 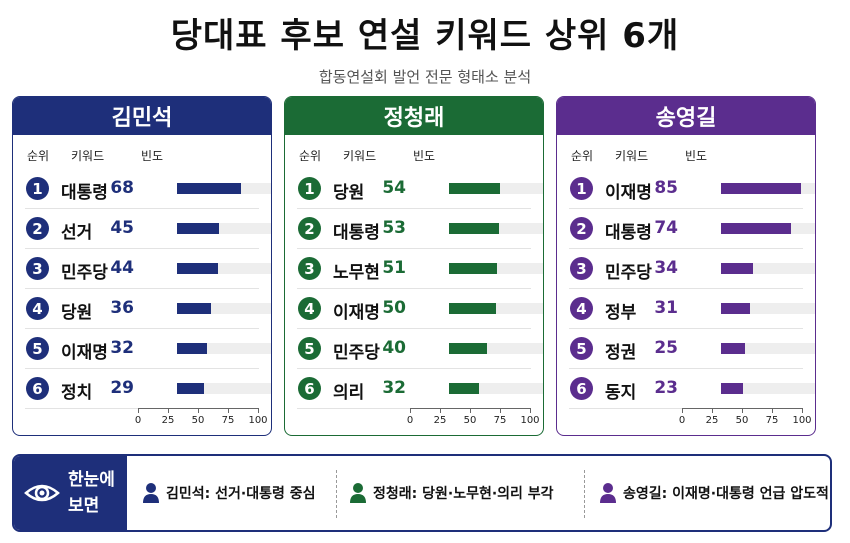 I want to click on frequency-label: 68, so click(x=122, y=188).